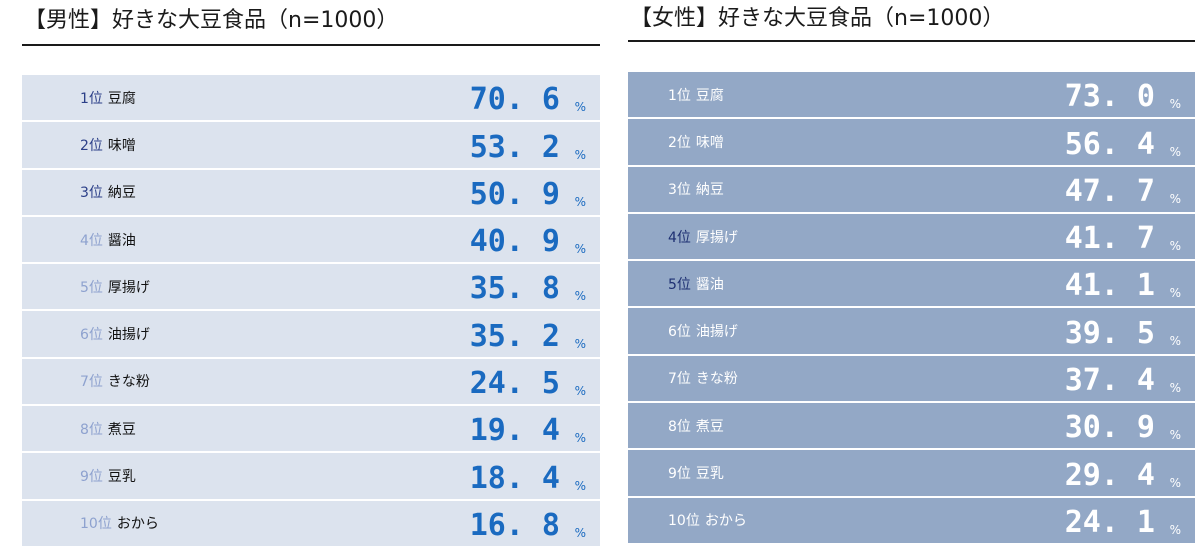  What do you see at coordinates (709, 474) in the screenshot?
I see `female-food-name: 豆乳` at bounding box center [709, 474].